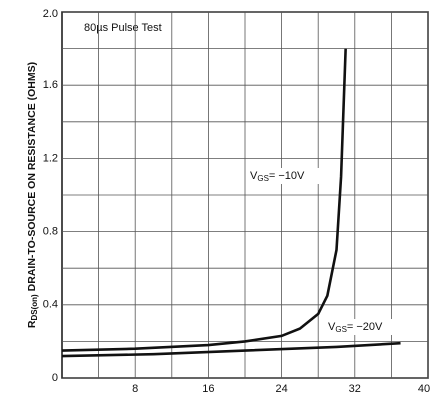  I want to click on y-tick-label: 1.6, so click(50, 85).